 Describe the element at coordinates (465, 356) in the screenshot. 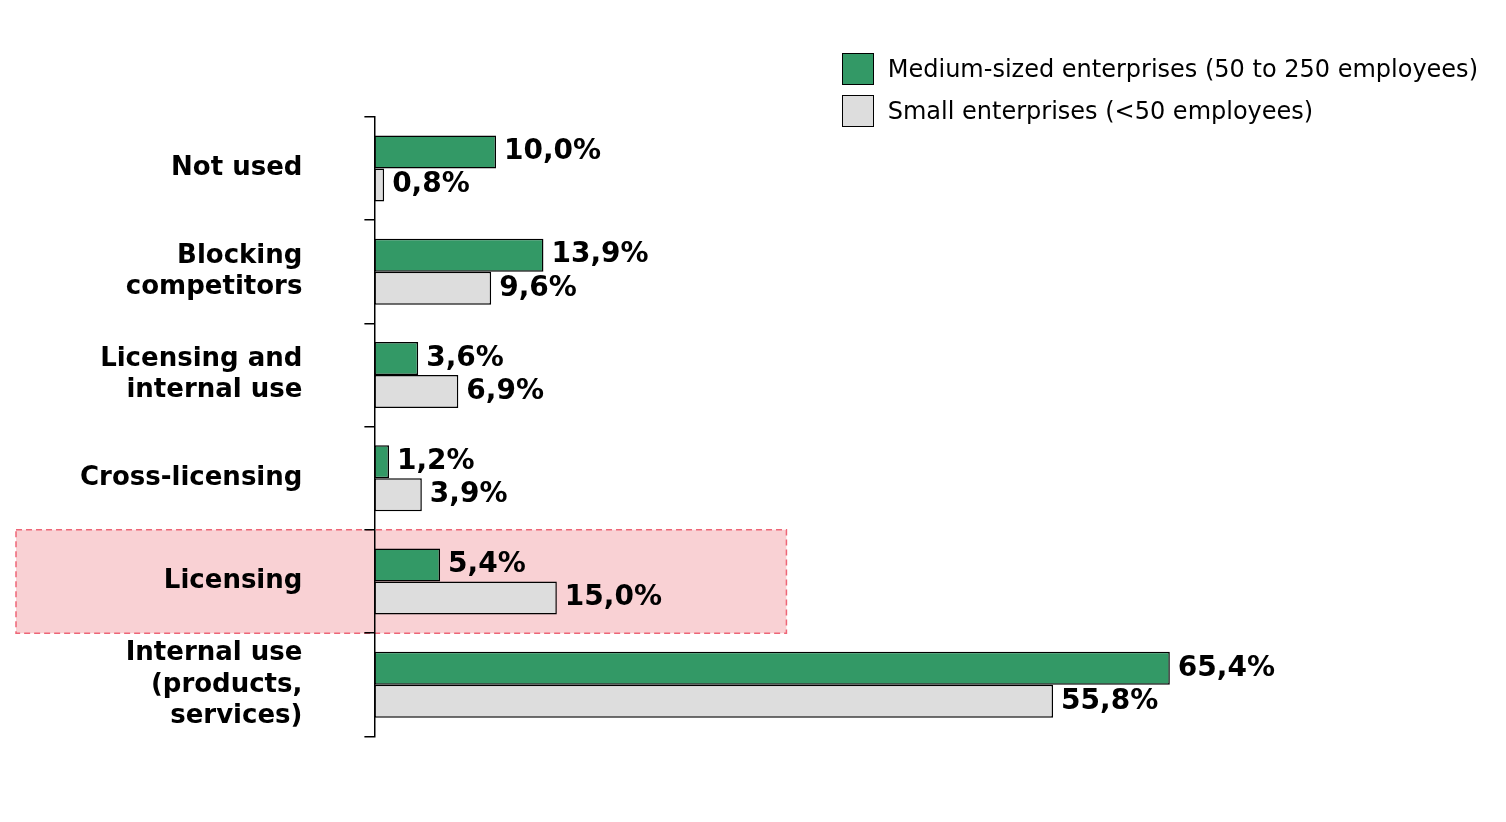

I see `data-label: 3,6%` at that location.